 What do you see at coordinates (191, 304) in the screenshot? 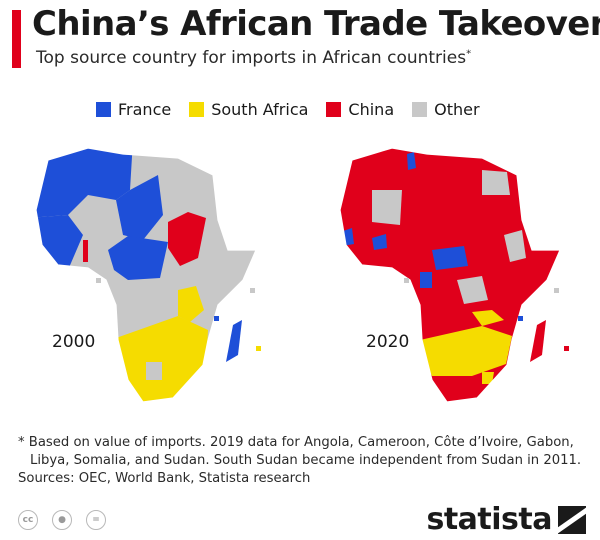
I see `region-tanzania-south-africa-2000` at bounding box center [191, 304].